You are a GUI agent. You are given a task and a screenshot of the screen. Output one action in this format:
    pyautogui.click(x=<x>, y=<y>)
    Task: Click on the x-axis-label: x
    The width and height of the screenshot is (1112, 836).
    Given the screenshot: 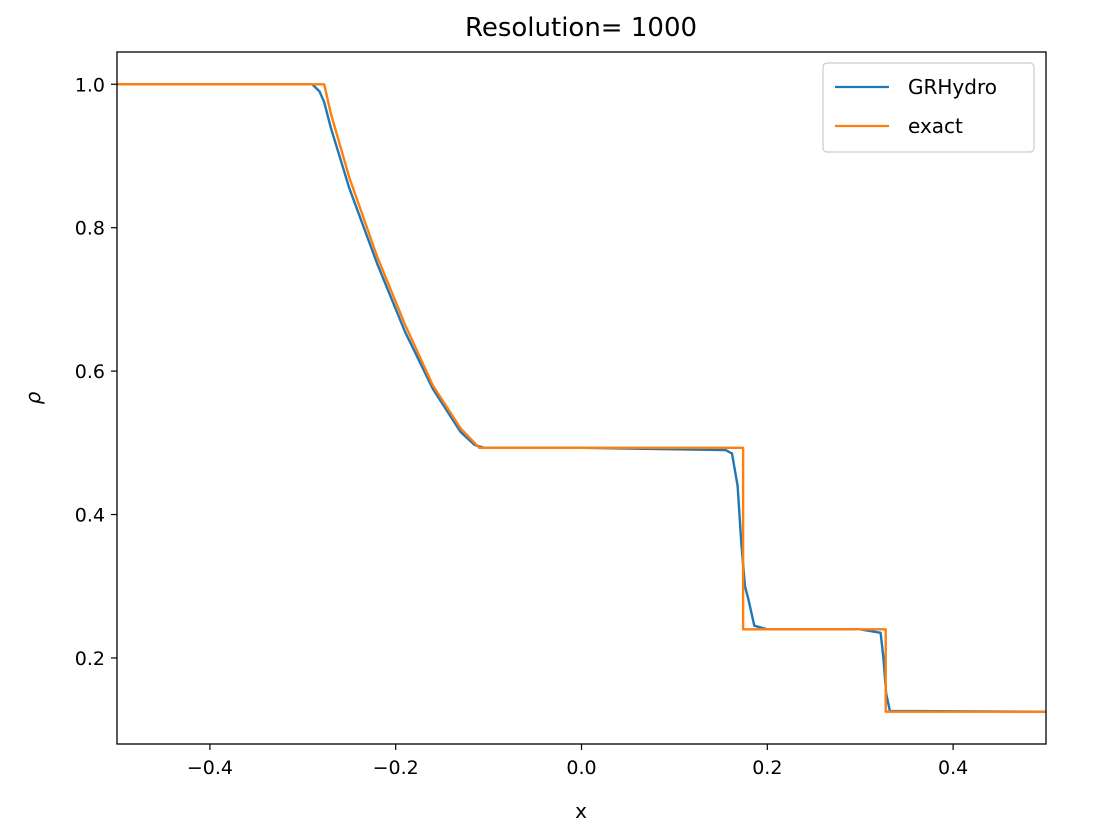 What is the action you would take?
    pyautogui.click(x=581, y=811)
    